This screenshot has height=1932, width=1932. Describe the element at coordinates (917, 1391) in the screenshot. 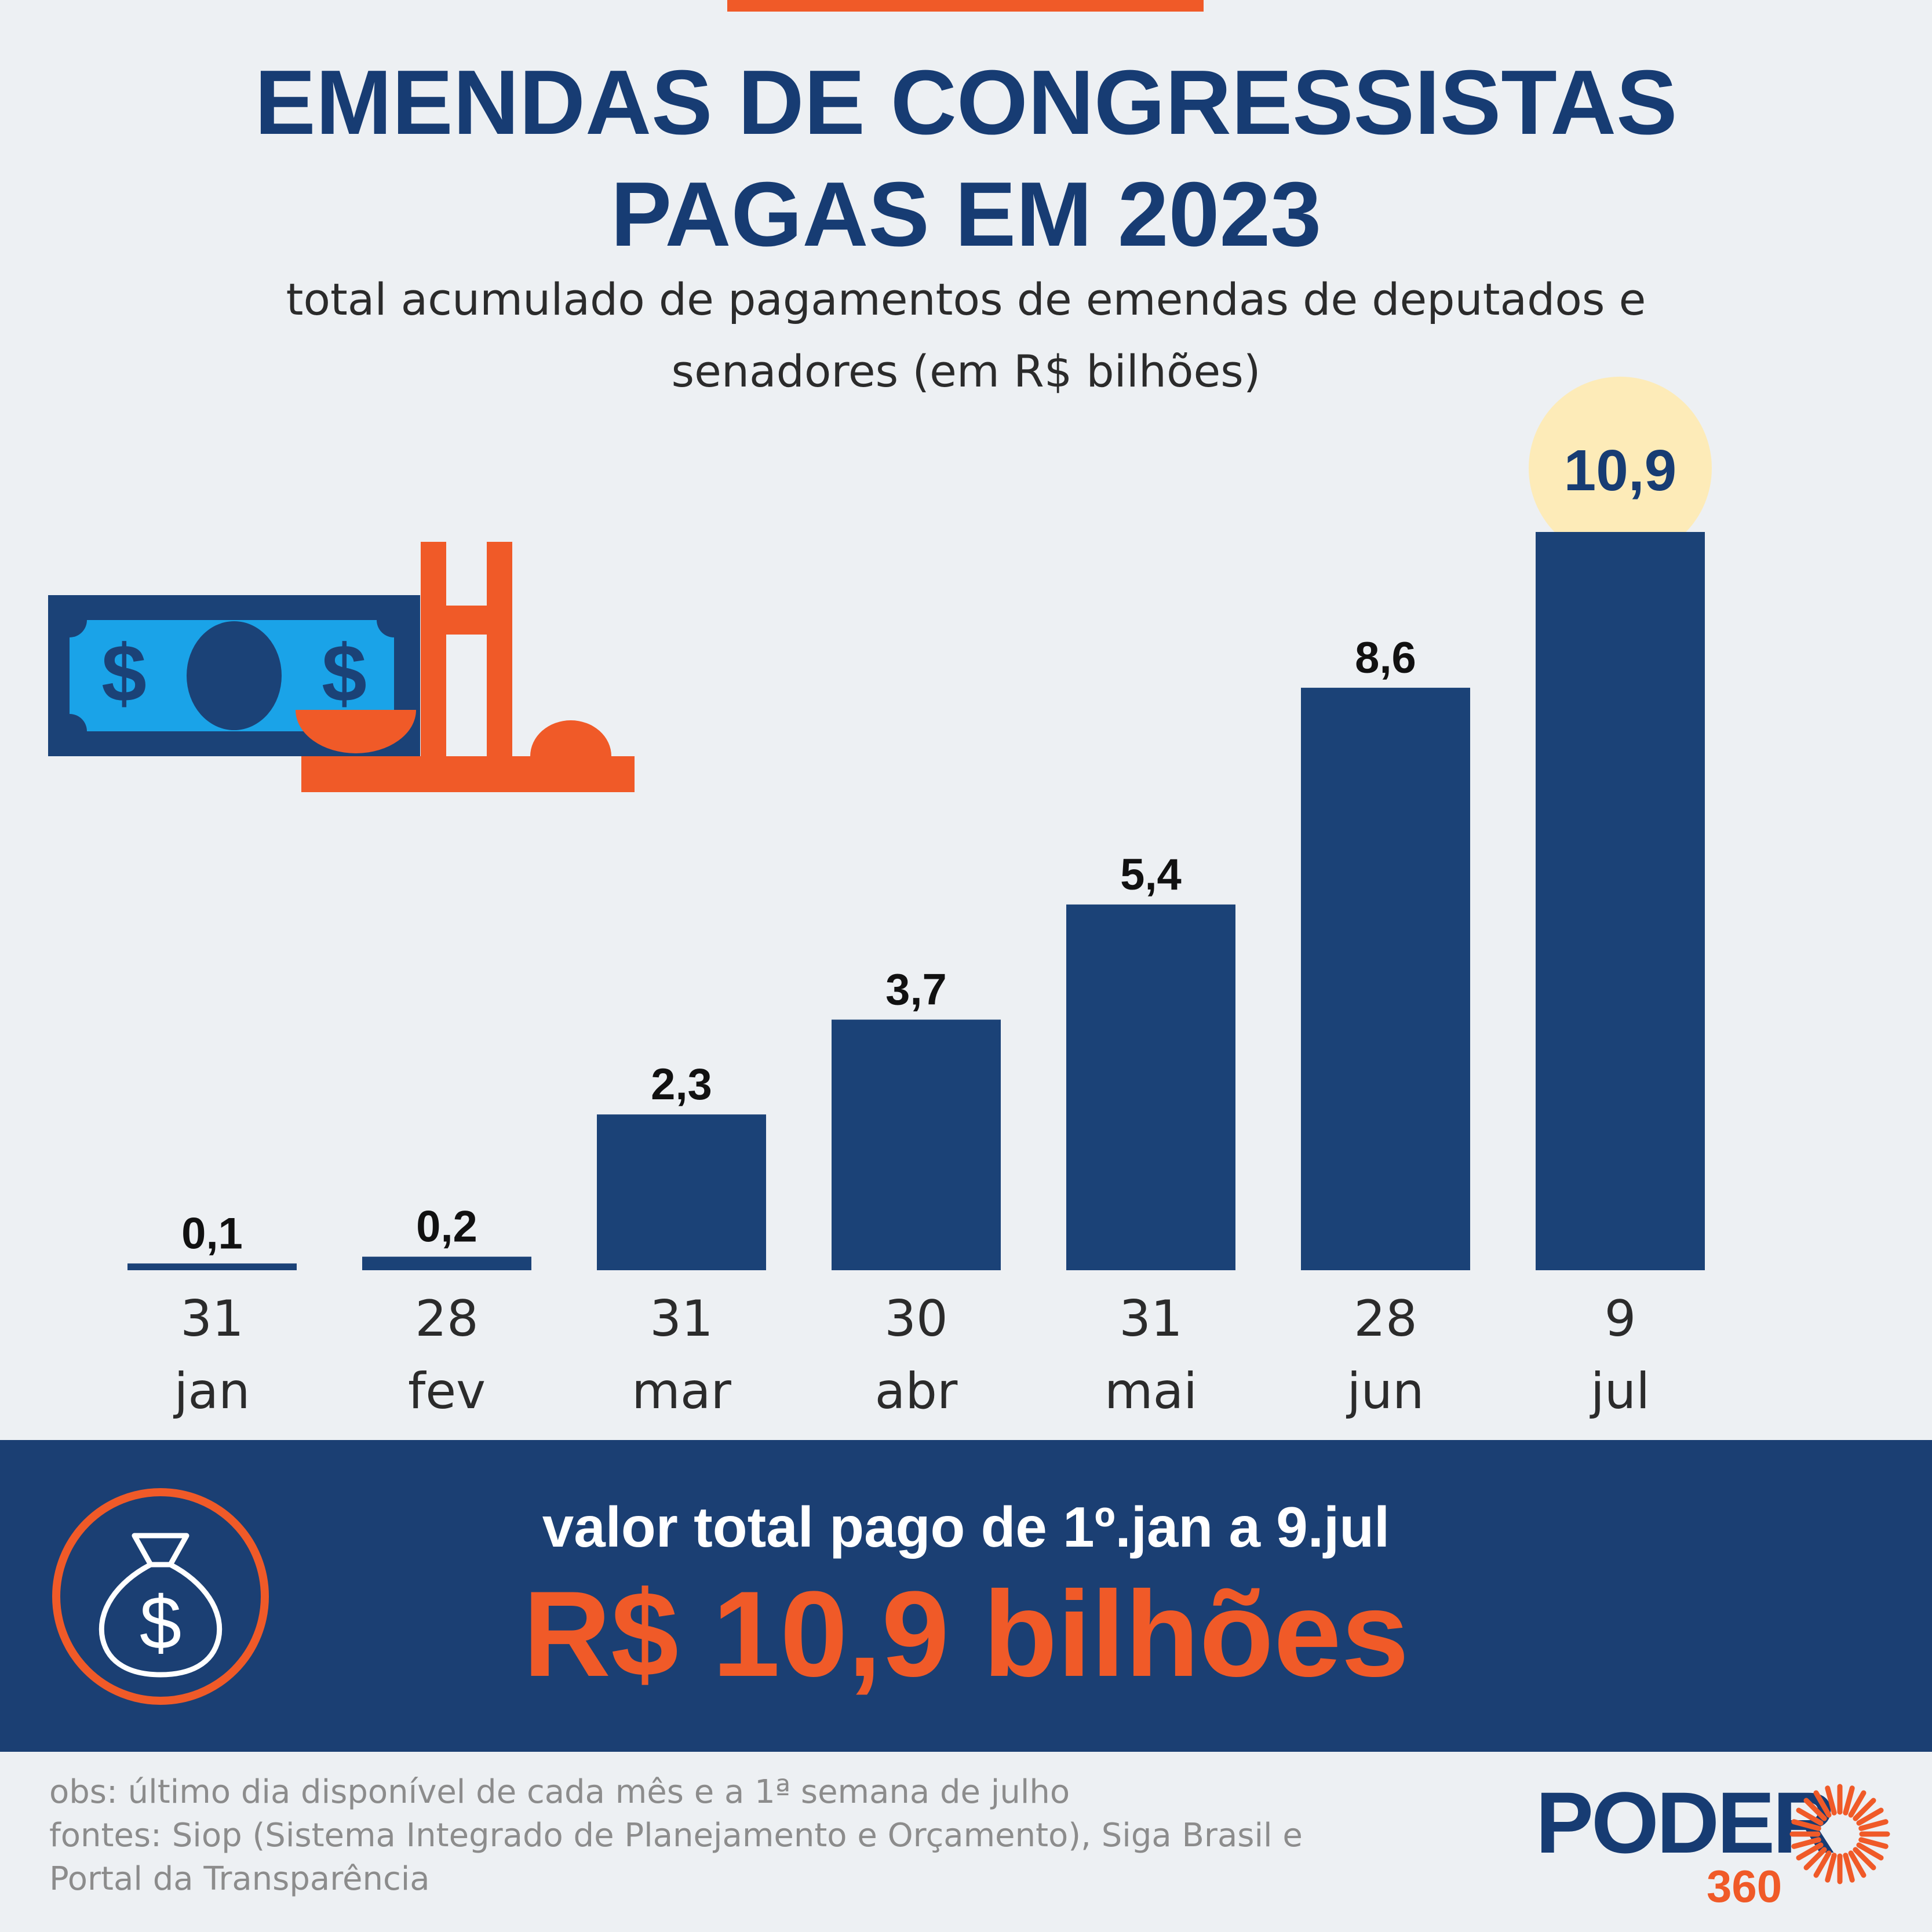

I see `tick-label-month-abr: abr` at that location.